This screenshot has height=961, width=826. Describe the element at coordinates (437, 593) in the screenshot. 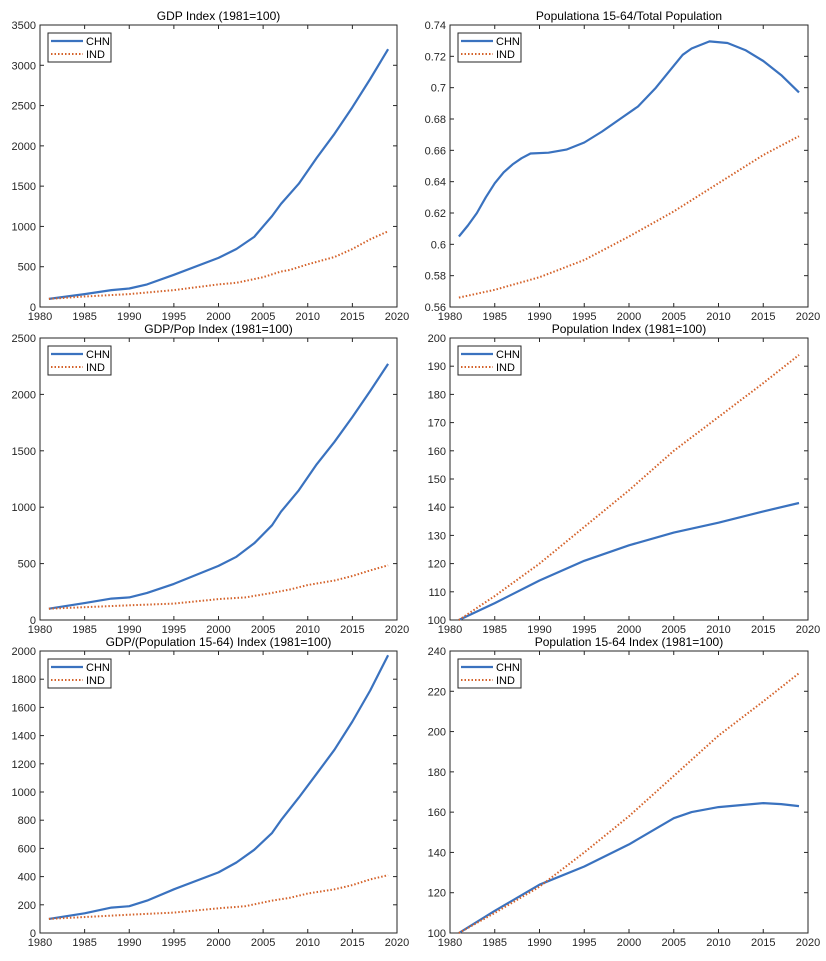

I see `y-tick-label: 110` at that location.